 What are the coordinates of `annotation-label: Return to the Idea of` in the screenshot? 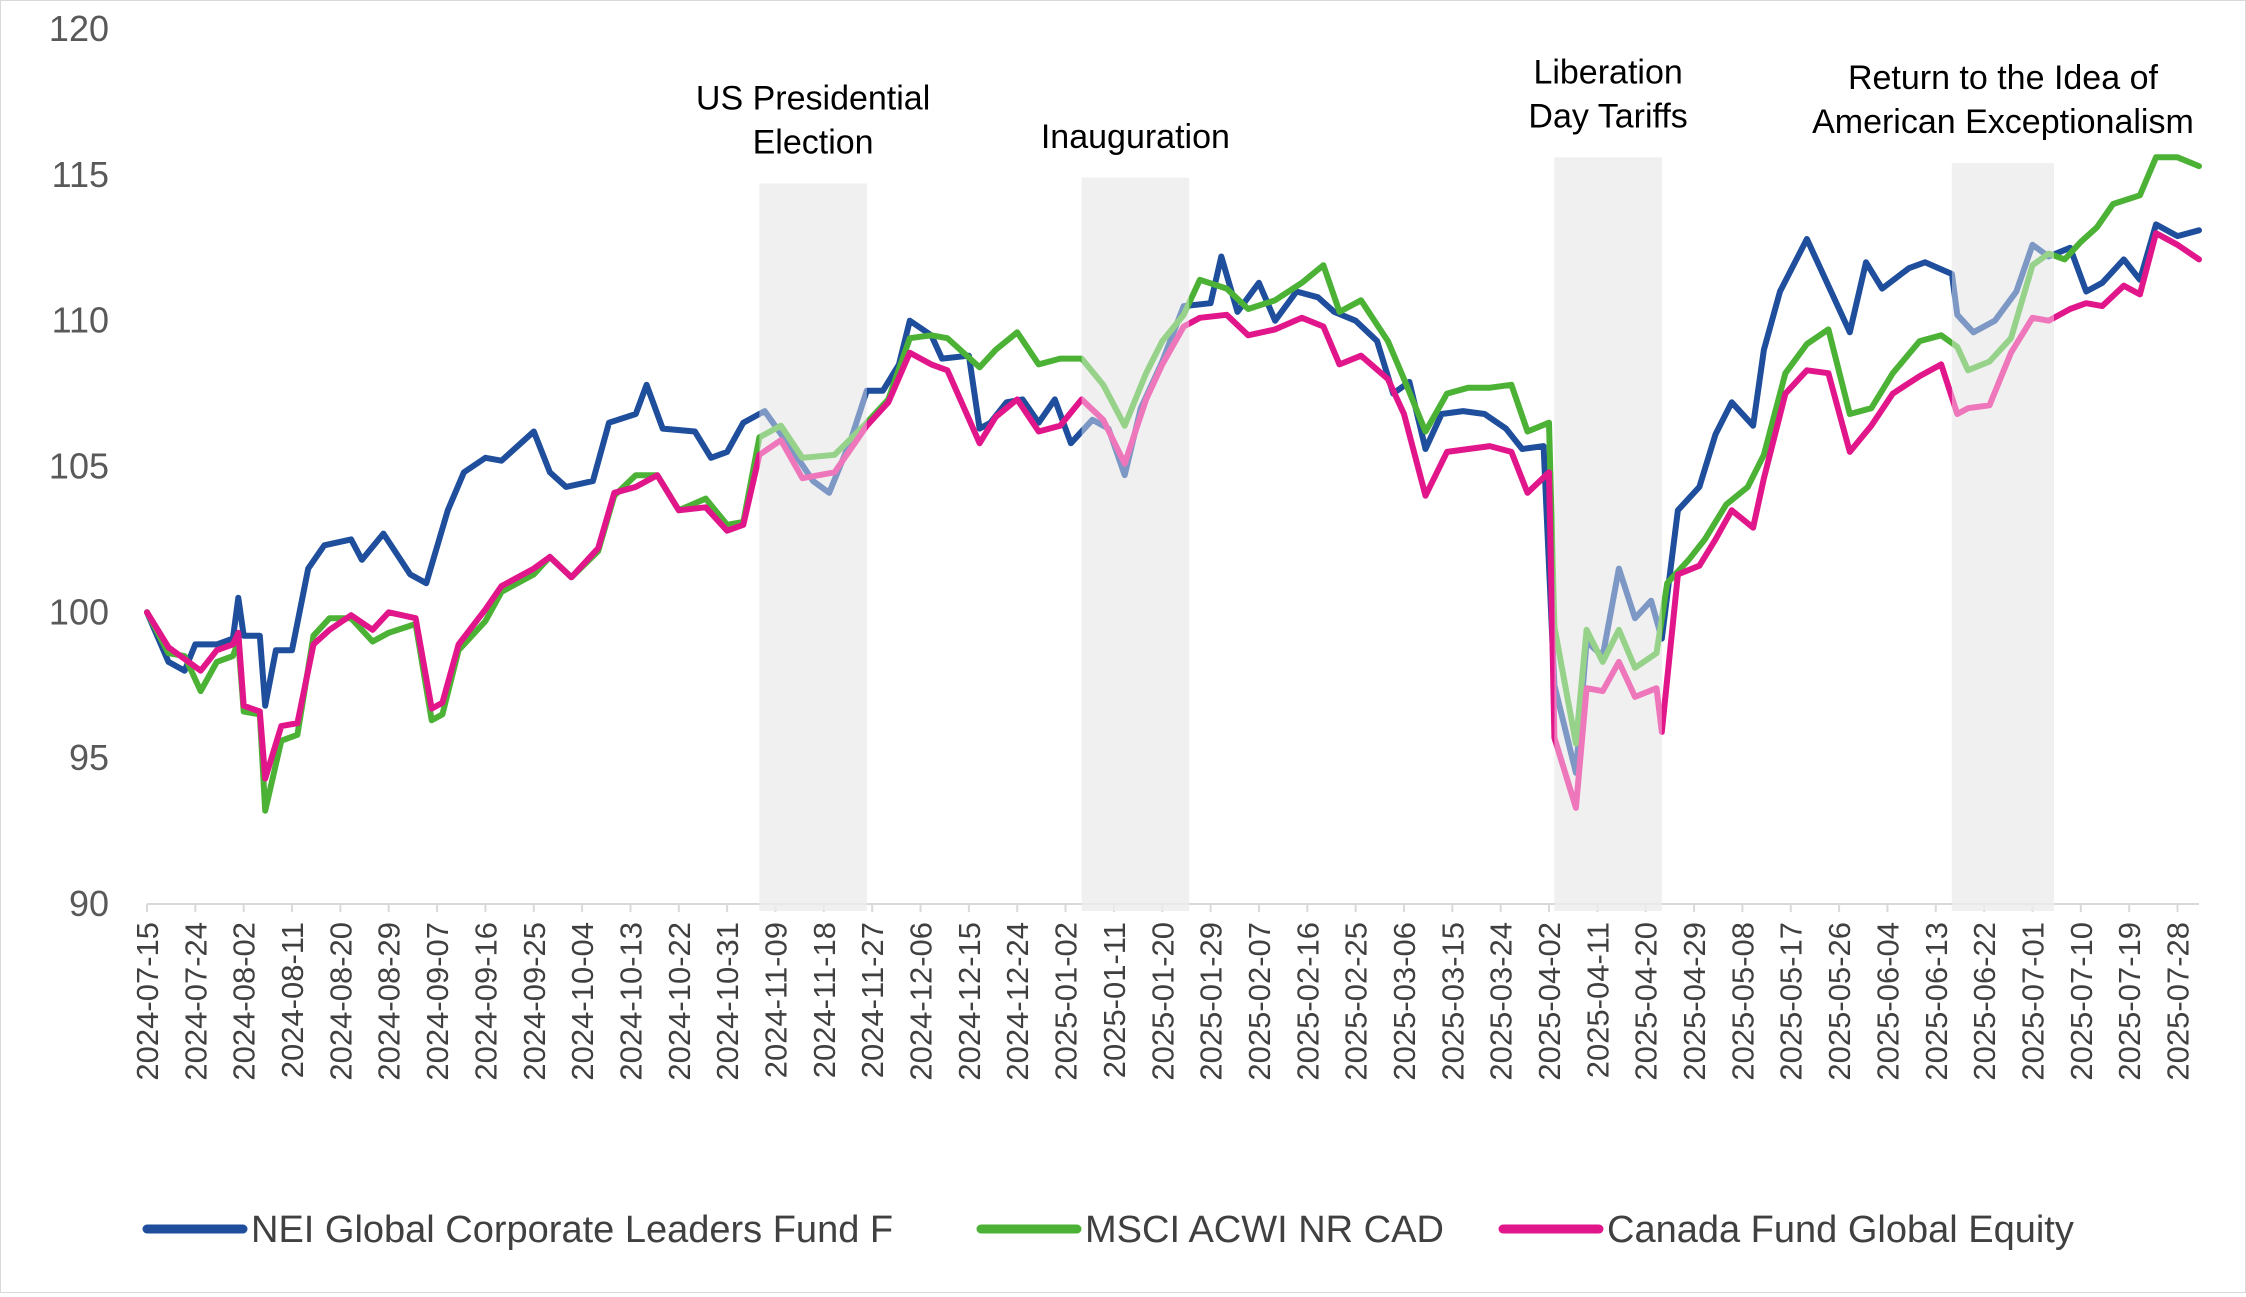 It's located at (2003, 78).